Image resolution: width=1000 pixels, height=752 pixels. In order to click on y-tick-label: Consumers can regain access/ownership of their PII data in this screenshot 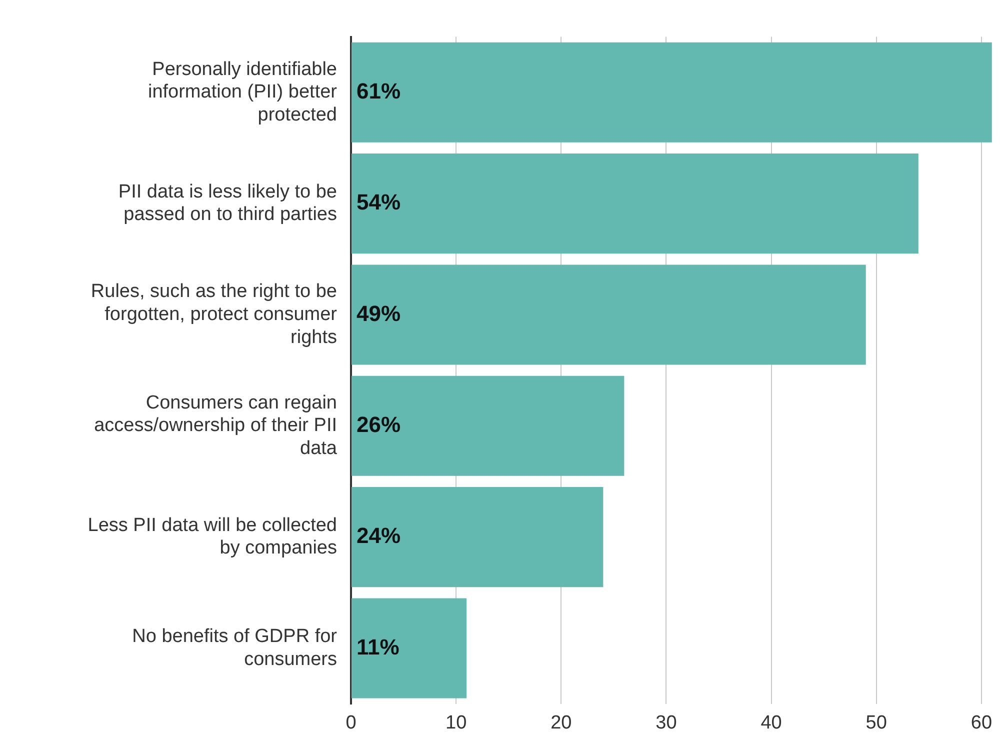, I will do `click(216, 425)`.